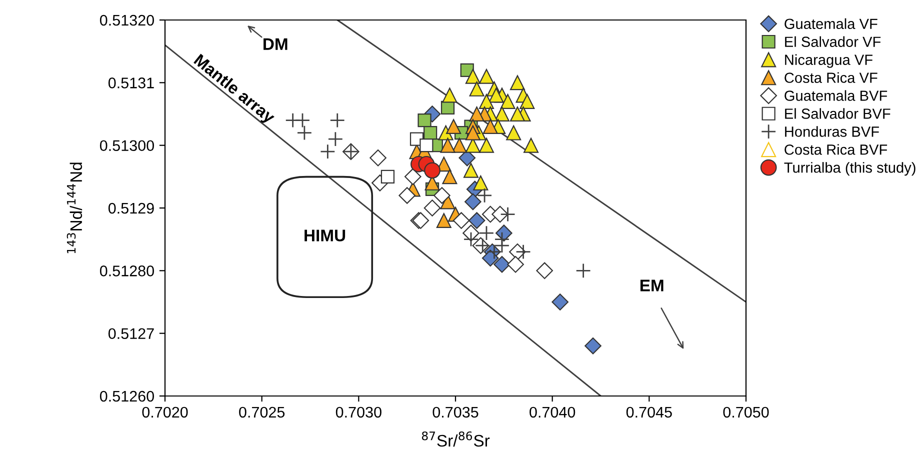  Describe the element at coordinates (649, 412) in the screenshot. I see `x-tick-label: 0.7045` at that location.